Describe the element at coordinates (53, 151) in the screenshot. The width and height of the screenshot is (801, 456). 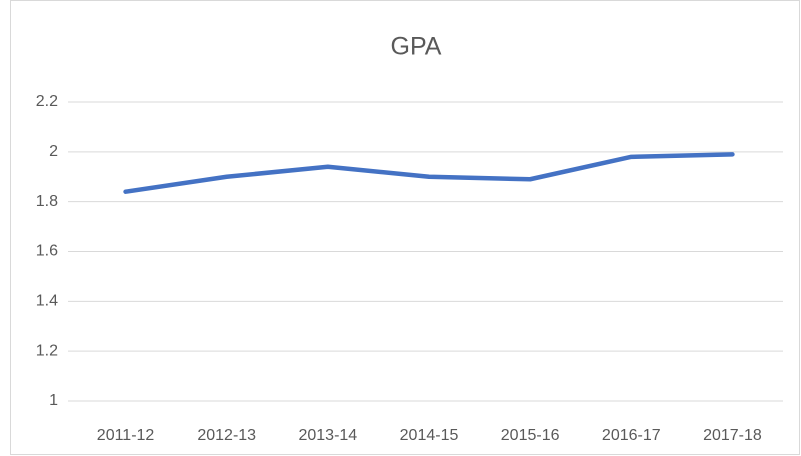
I see `y-tick-label: 2` at that location.